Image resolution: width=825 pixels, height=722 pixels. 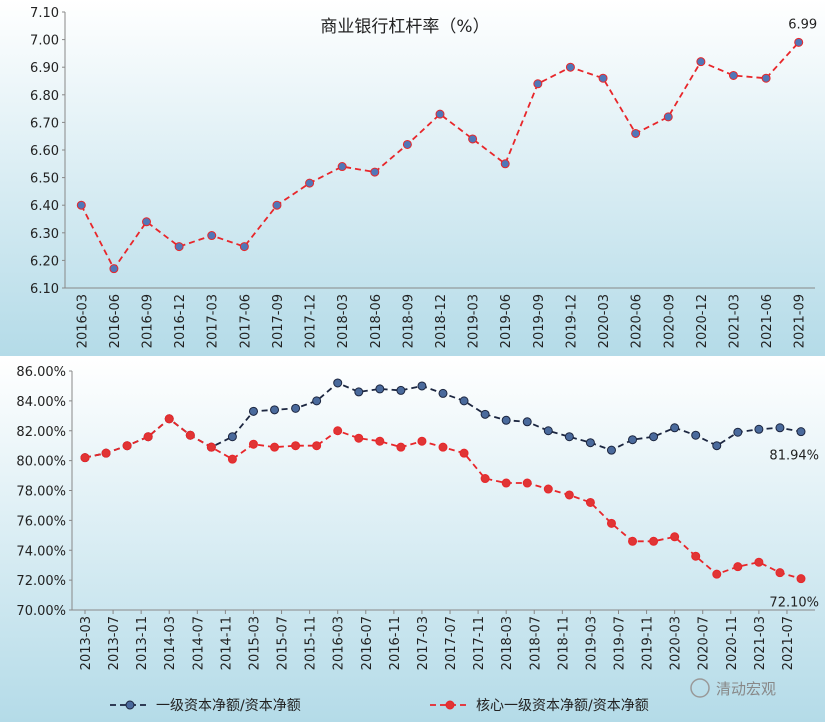 I want to click on y-tick-label: 7.00, so click(x=44, y=41).